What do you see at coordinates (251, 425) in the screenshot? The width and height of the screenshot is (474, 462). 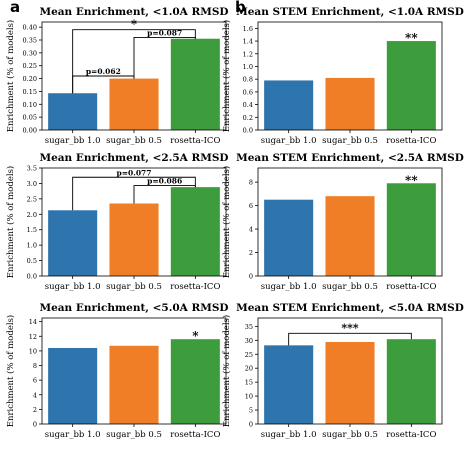 I see `chart-6-ytick-label-1: 0` at bounding box center [251, 425].